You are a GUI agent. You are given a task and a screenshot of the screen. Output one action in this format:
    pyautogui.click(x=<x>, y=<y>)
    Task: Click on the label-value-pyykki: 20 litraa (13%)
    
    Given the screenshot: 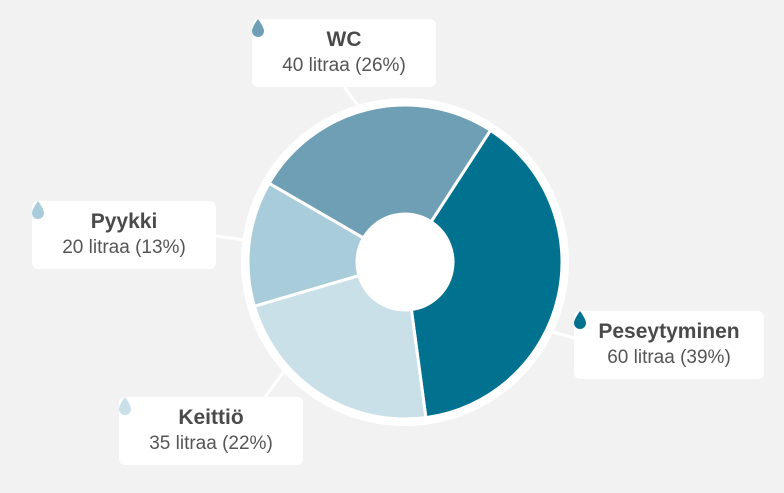 What is the action you would take?
    pyautogui.click(x=124, y=247)
    